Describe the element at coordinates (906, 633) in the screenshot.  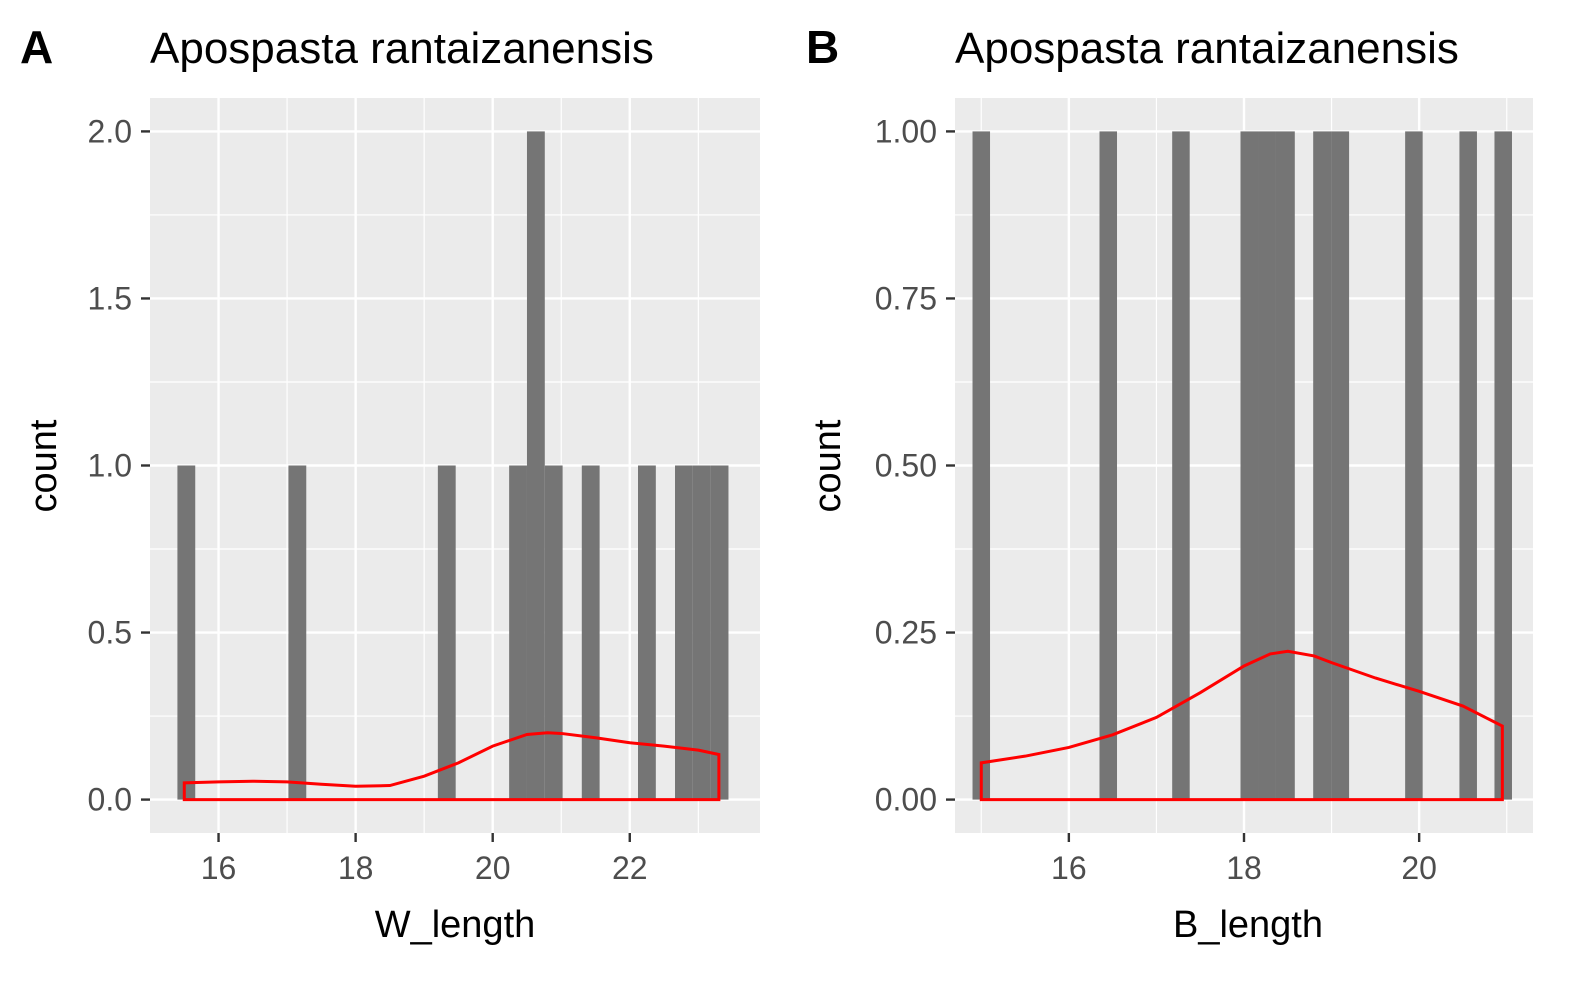
I see `y-tick-label: 0.25` at that location.